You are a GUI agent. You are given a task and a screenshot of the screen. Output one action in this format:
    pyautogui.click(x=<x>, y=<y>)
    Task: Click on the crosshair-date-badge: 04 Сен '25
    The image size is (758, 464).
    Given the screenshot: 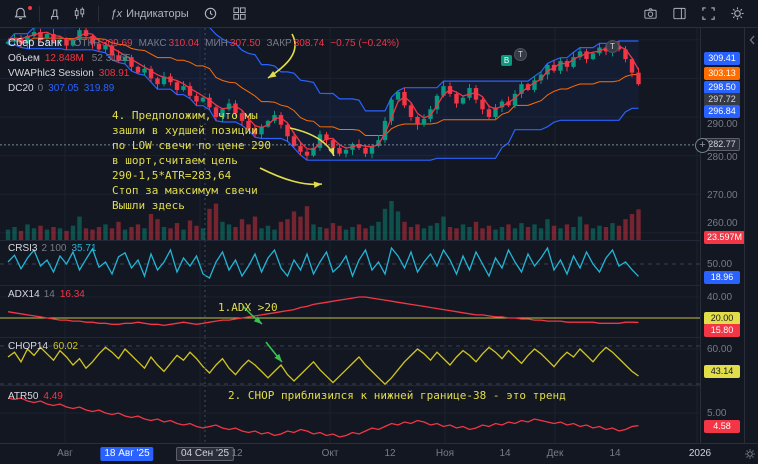 What is the action you would take?
    pyautogui.click(x=205, y=454)
    